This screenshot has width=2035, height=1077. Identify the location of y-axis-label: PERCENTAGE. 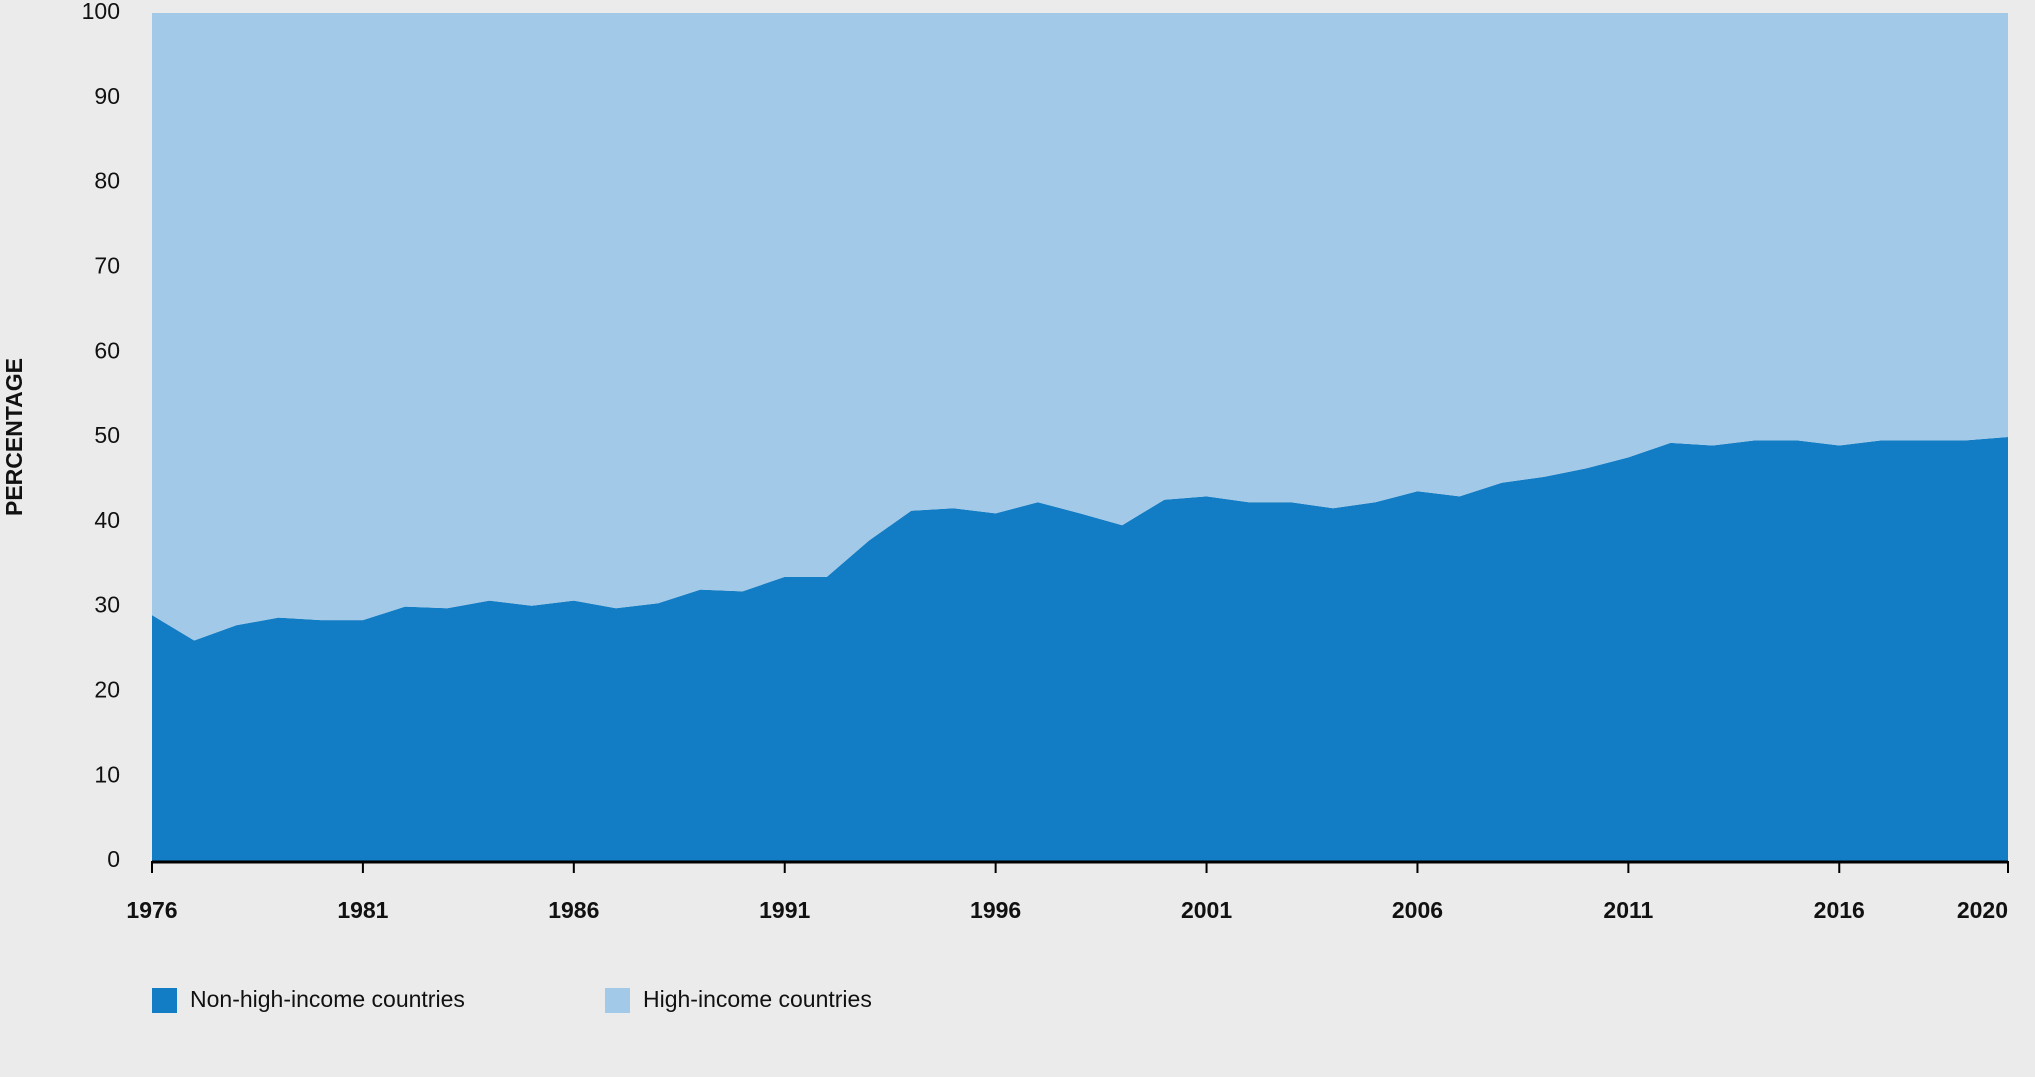
(14, 437).